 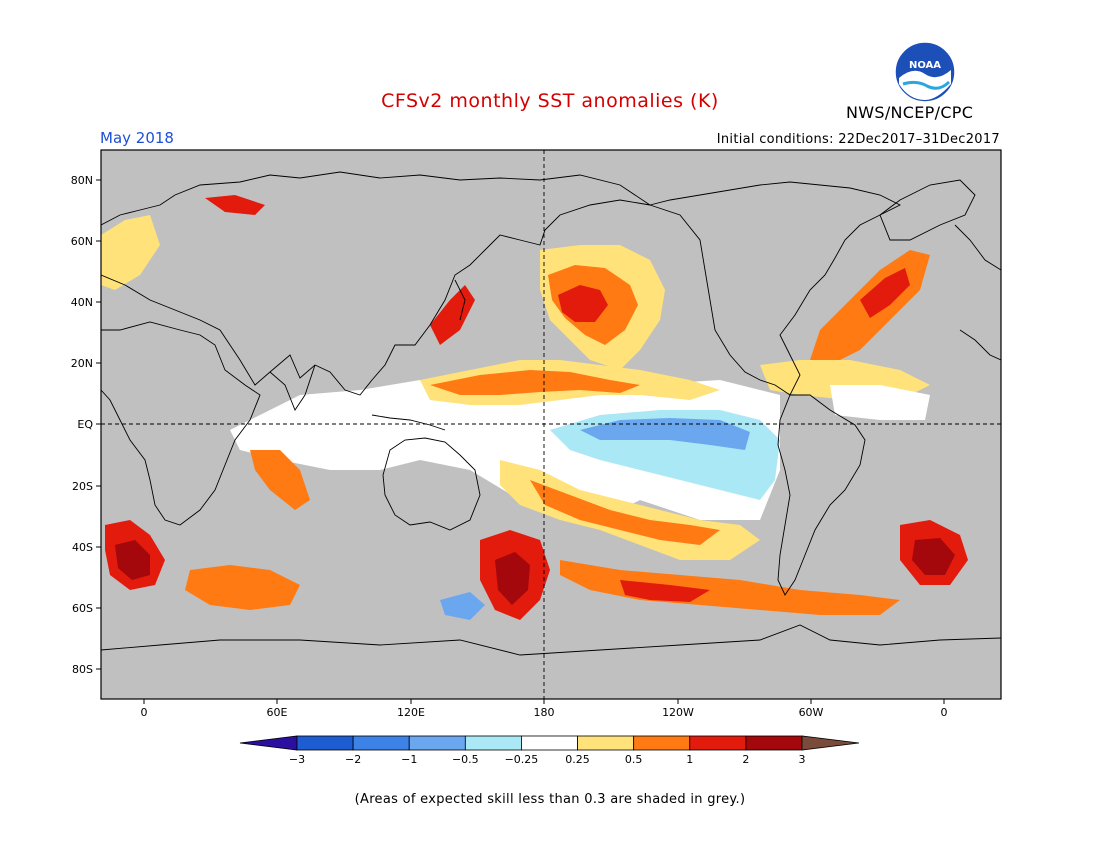 What do you see at coordinates (977, 247) in the screenshot?
I see `coast-europe-east-repeat` at bounding box center [977, 247].